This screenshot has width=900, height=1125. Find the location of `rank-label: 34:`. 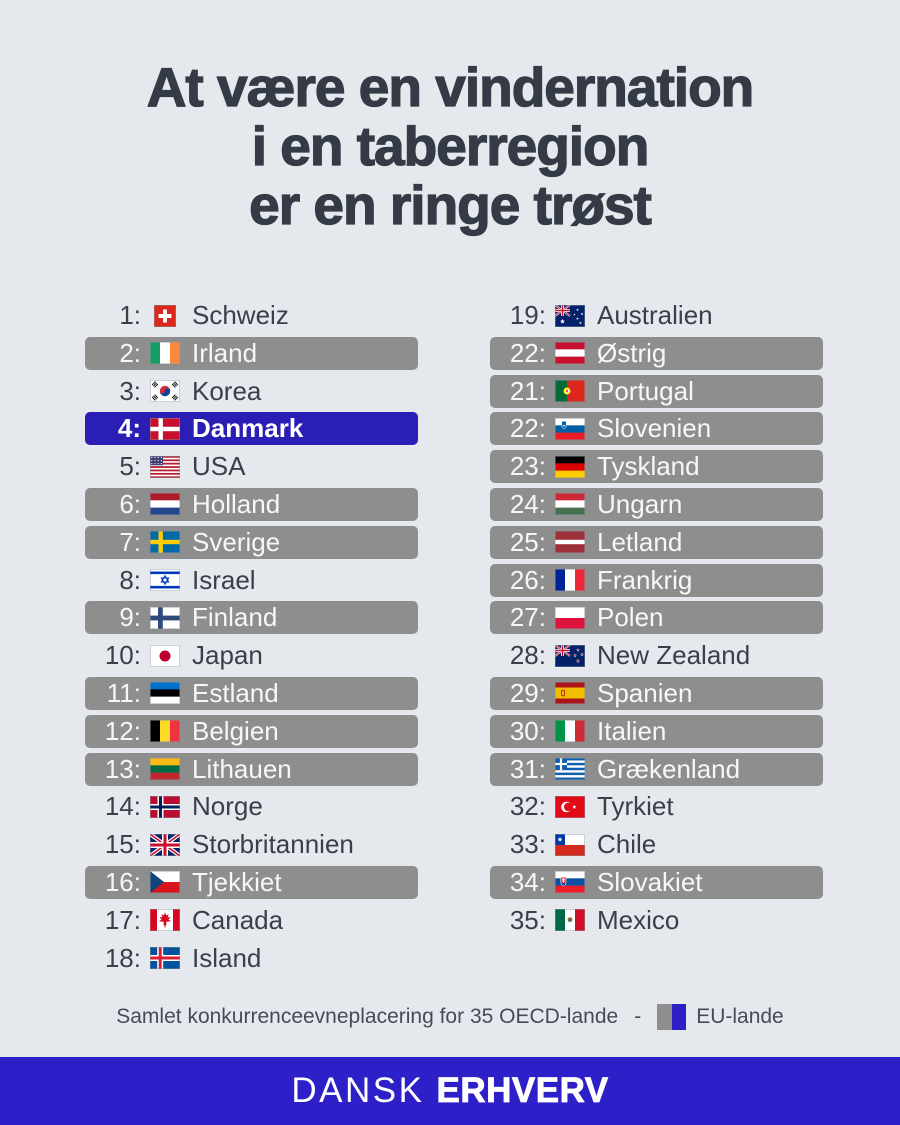

rank-label: 34: is located at coordinates (527, 881).